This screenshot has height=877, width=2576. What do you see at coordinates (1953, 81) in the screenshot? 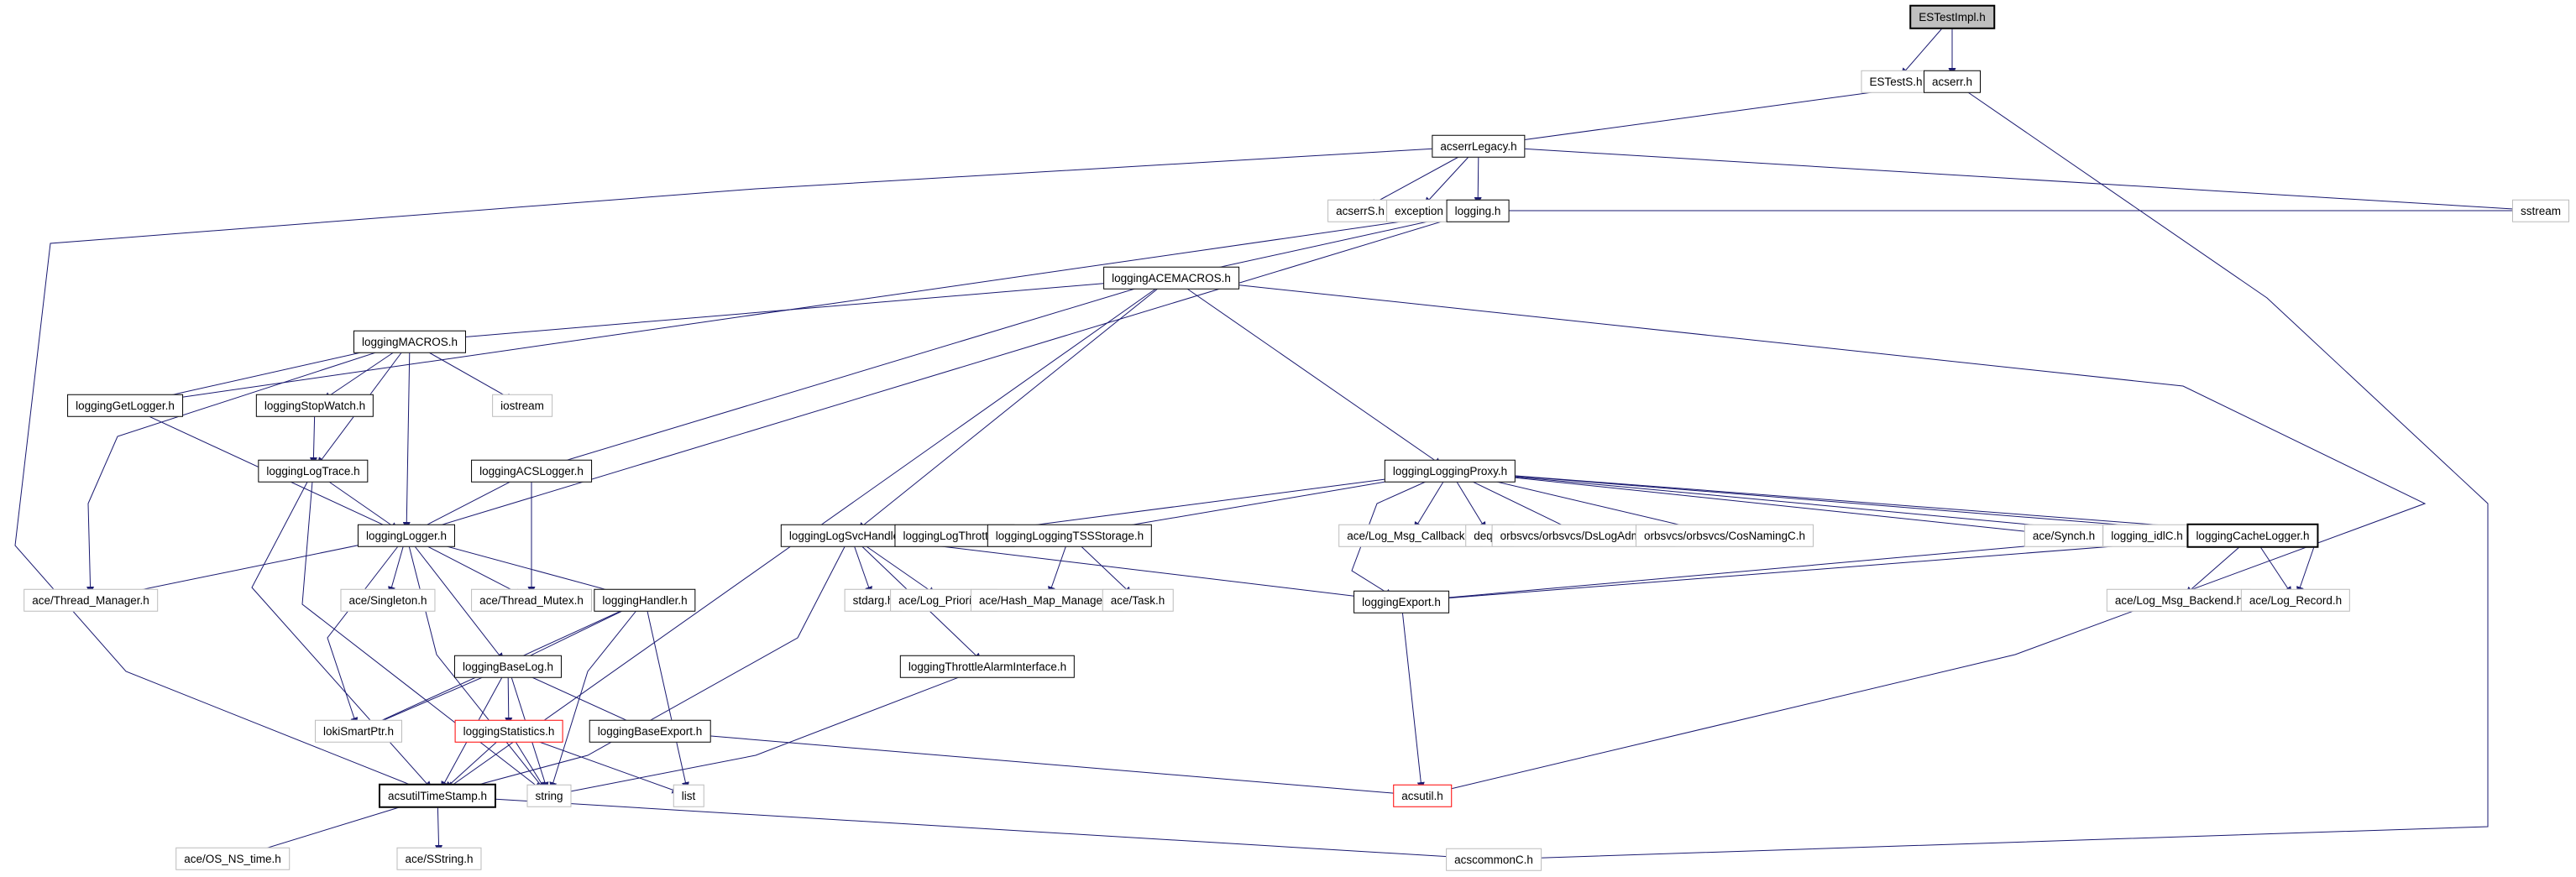
I see `node-acserr-h: acserr.h` at bounding box center [1953, 81].